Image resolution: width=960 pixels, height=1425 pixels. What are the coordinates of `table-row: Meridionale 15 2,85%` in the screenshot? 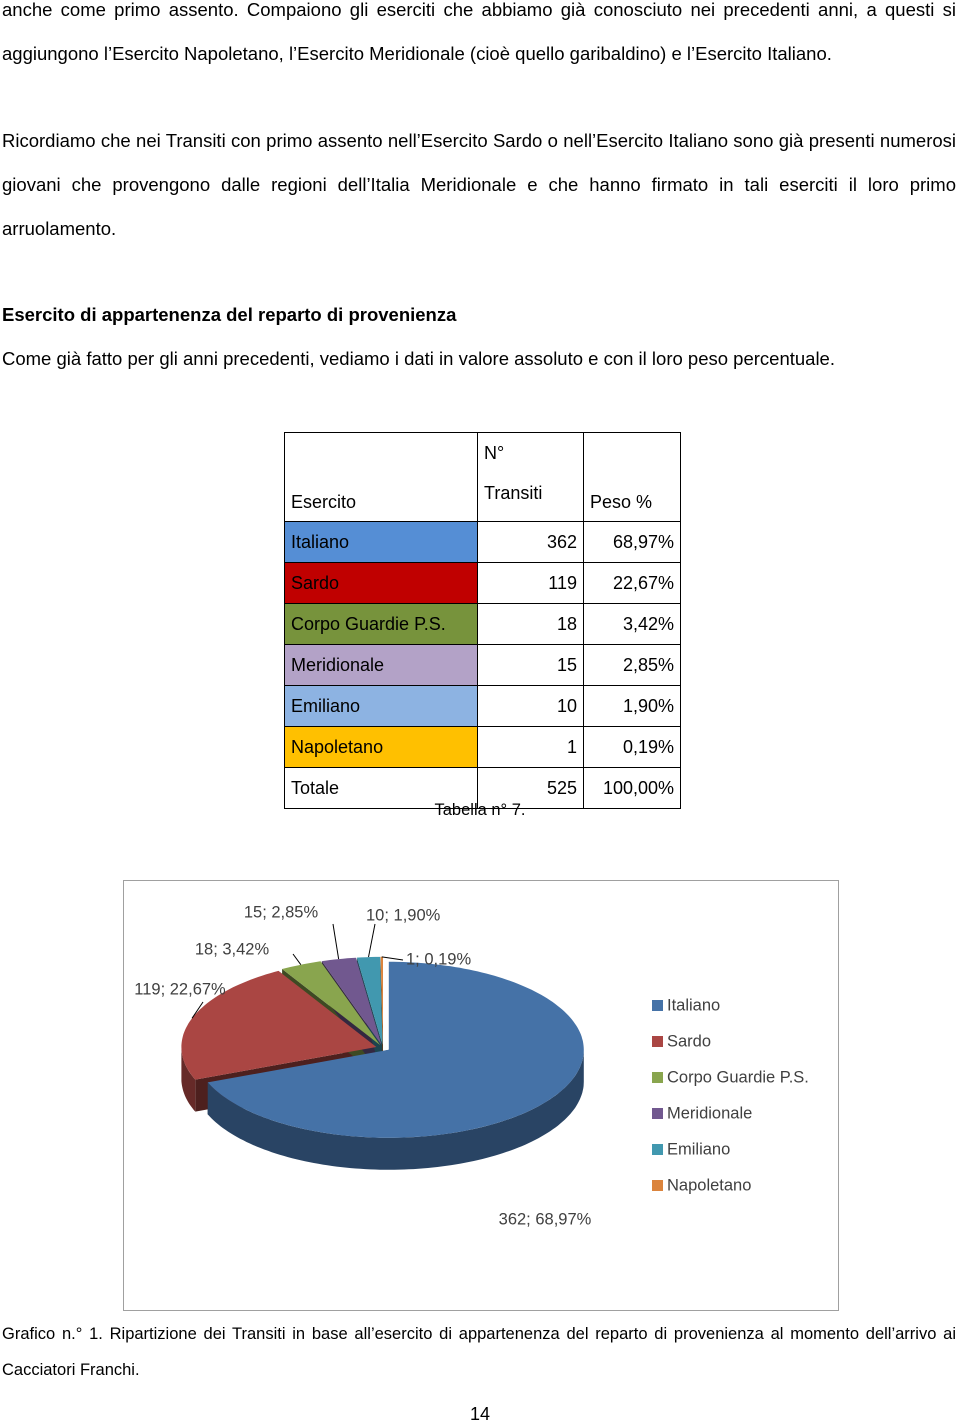 It's located at (482, 665).